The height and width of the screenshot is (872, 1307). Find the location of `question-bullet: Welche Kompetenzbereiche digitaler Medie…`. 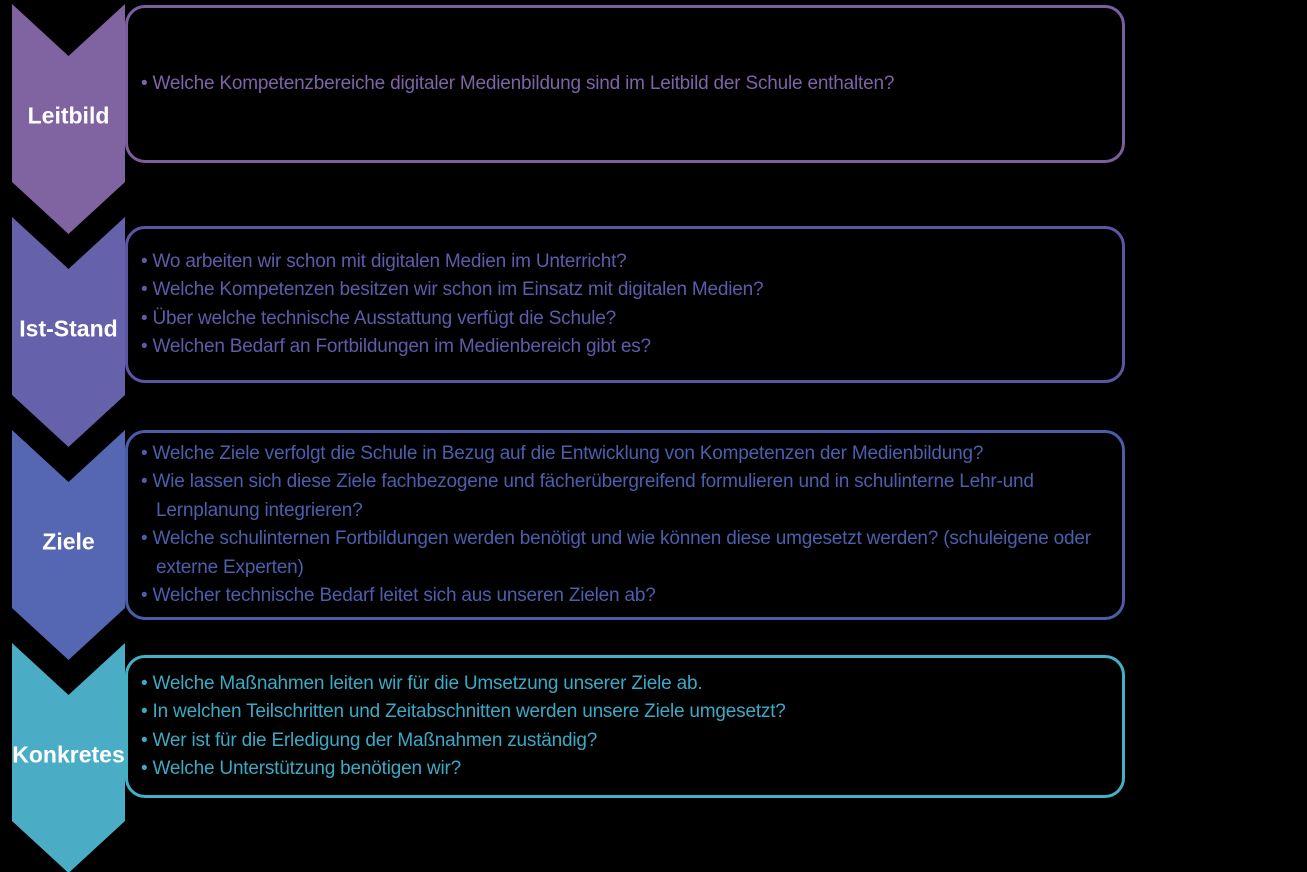

question-bullet: Welche Kompetenzbereiche digitaler Medie… is located at coordinates (626, 84).